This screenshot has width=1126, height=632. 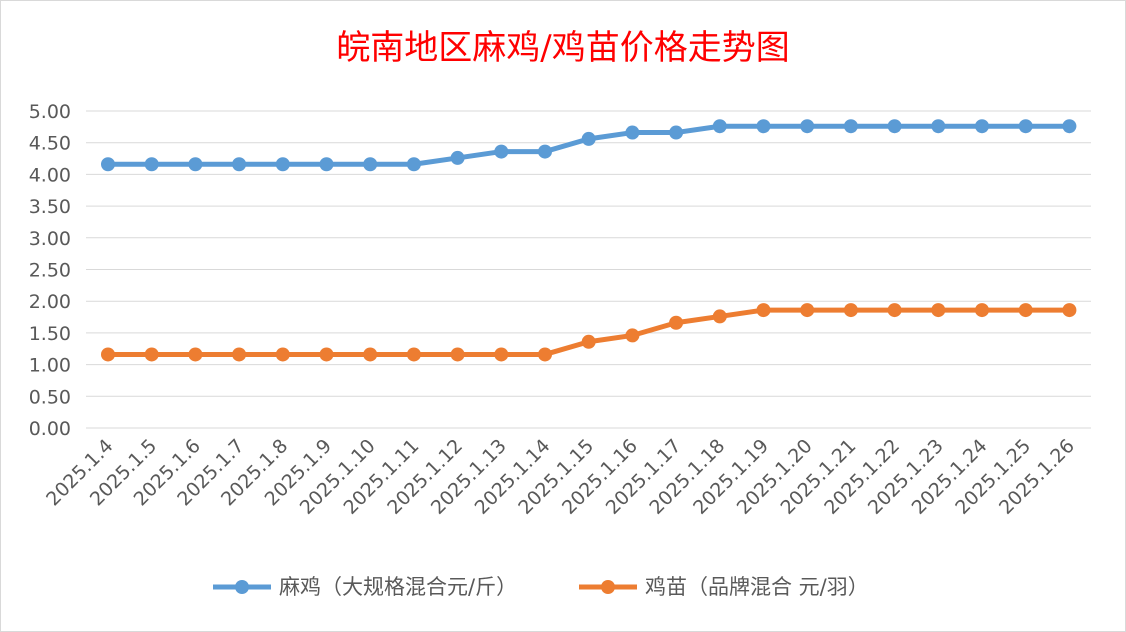 I want to click on y-tick-label: 4.50, so click(x=50, y=144).